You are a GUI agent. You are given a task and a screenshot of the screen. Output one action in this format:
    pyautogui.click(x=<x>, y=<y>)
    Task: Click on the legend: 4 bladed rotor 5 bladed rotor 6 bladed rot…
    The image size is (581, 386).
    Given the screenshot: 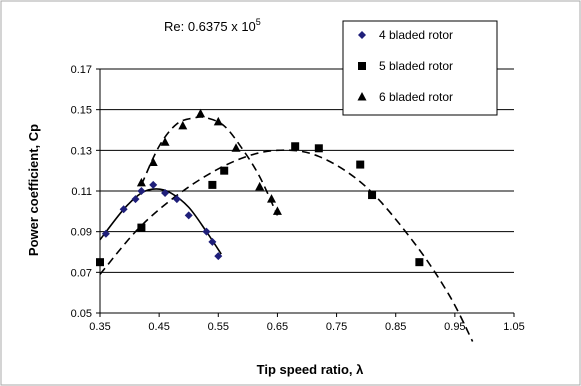 What is the action you would take?
    pyautogui.click(x=420, y=68)
    